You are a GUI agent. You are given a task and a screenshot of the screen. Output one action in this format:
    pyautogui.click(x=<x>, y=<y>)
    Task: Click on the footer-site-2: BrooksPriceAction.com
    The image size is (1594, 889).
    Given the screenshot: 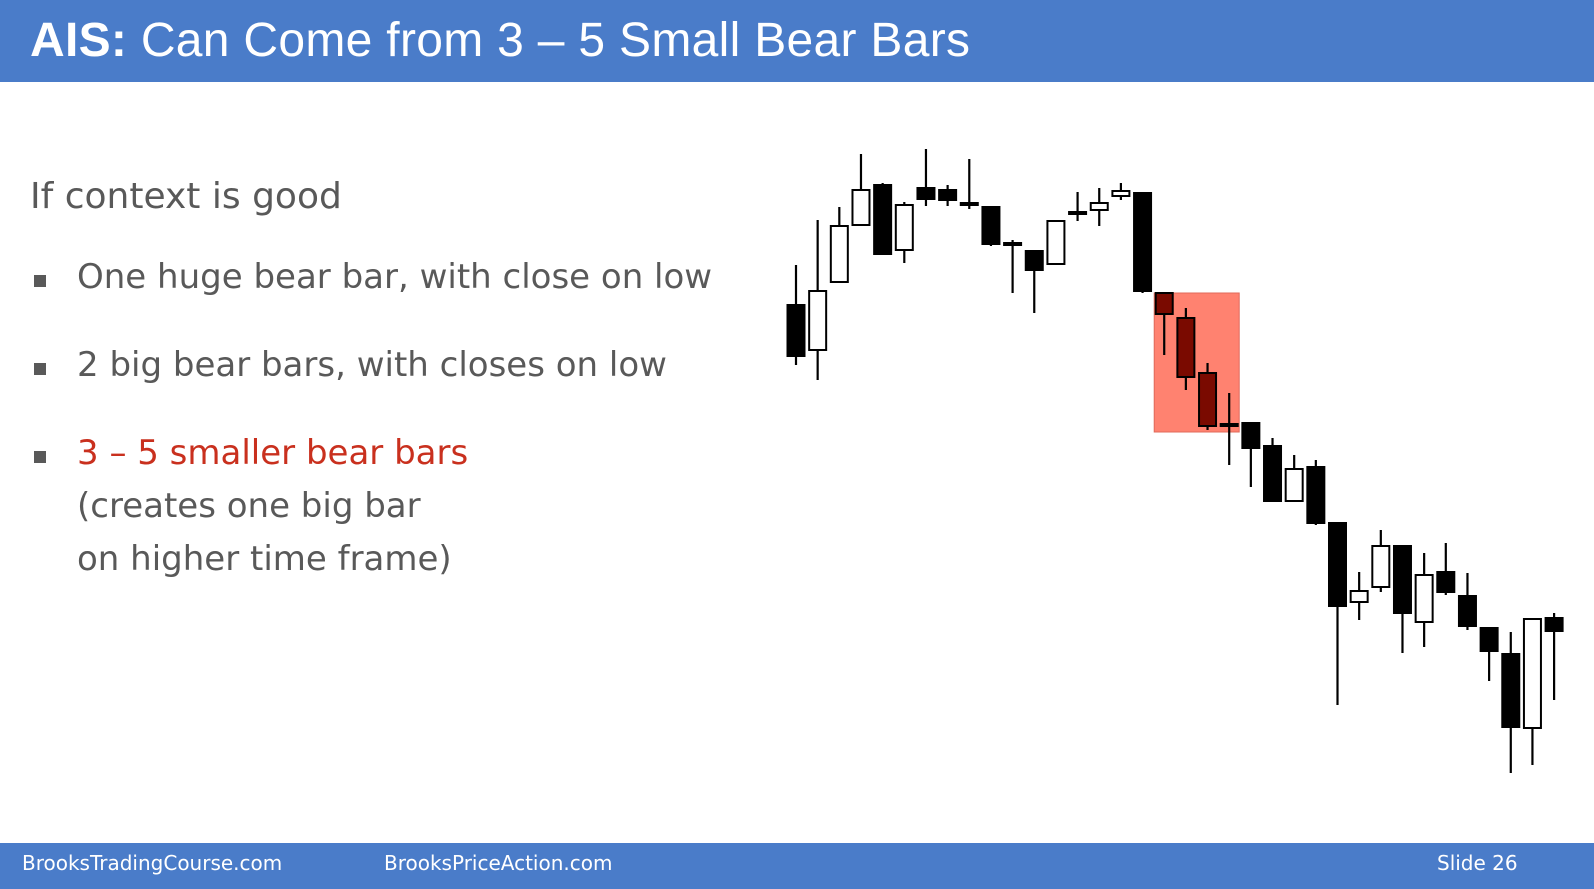 What is the action you would take?
    pyautogui.click(x=498, y=863)
    